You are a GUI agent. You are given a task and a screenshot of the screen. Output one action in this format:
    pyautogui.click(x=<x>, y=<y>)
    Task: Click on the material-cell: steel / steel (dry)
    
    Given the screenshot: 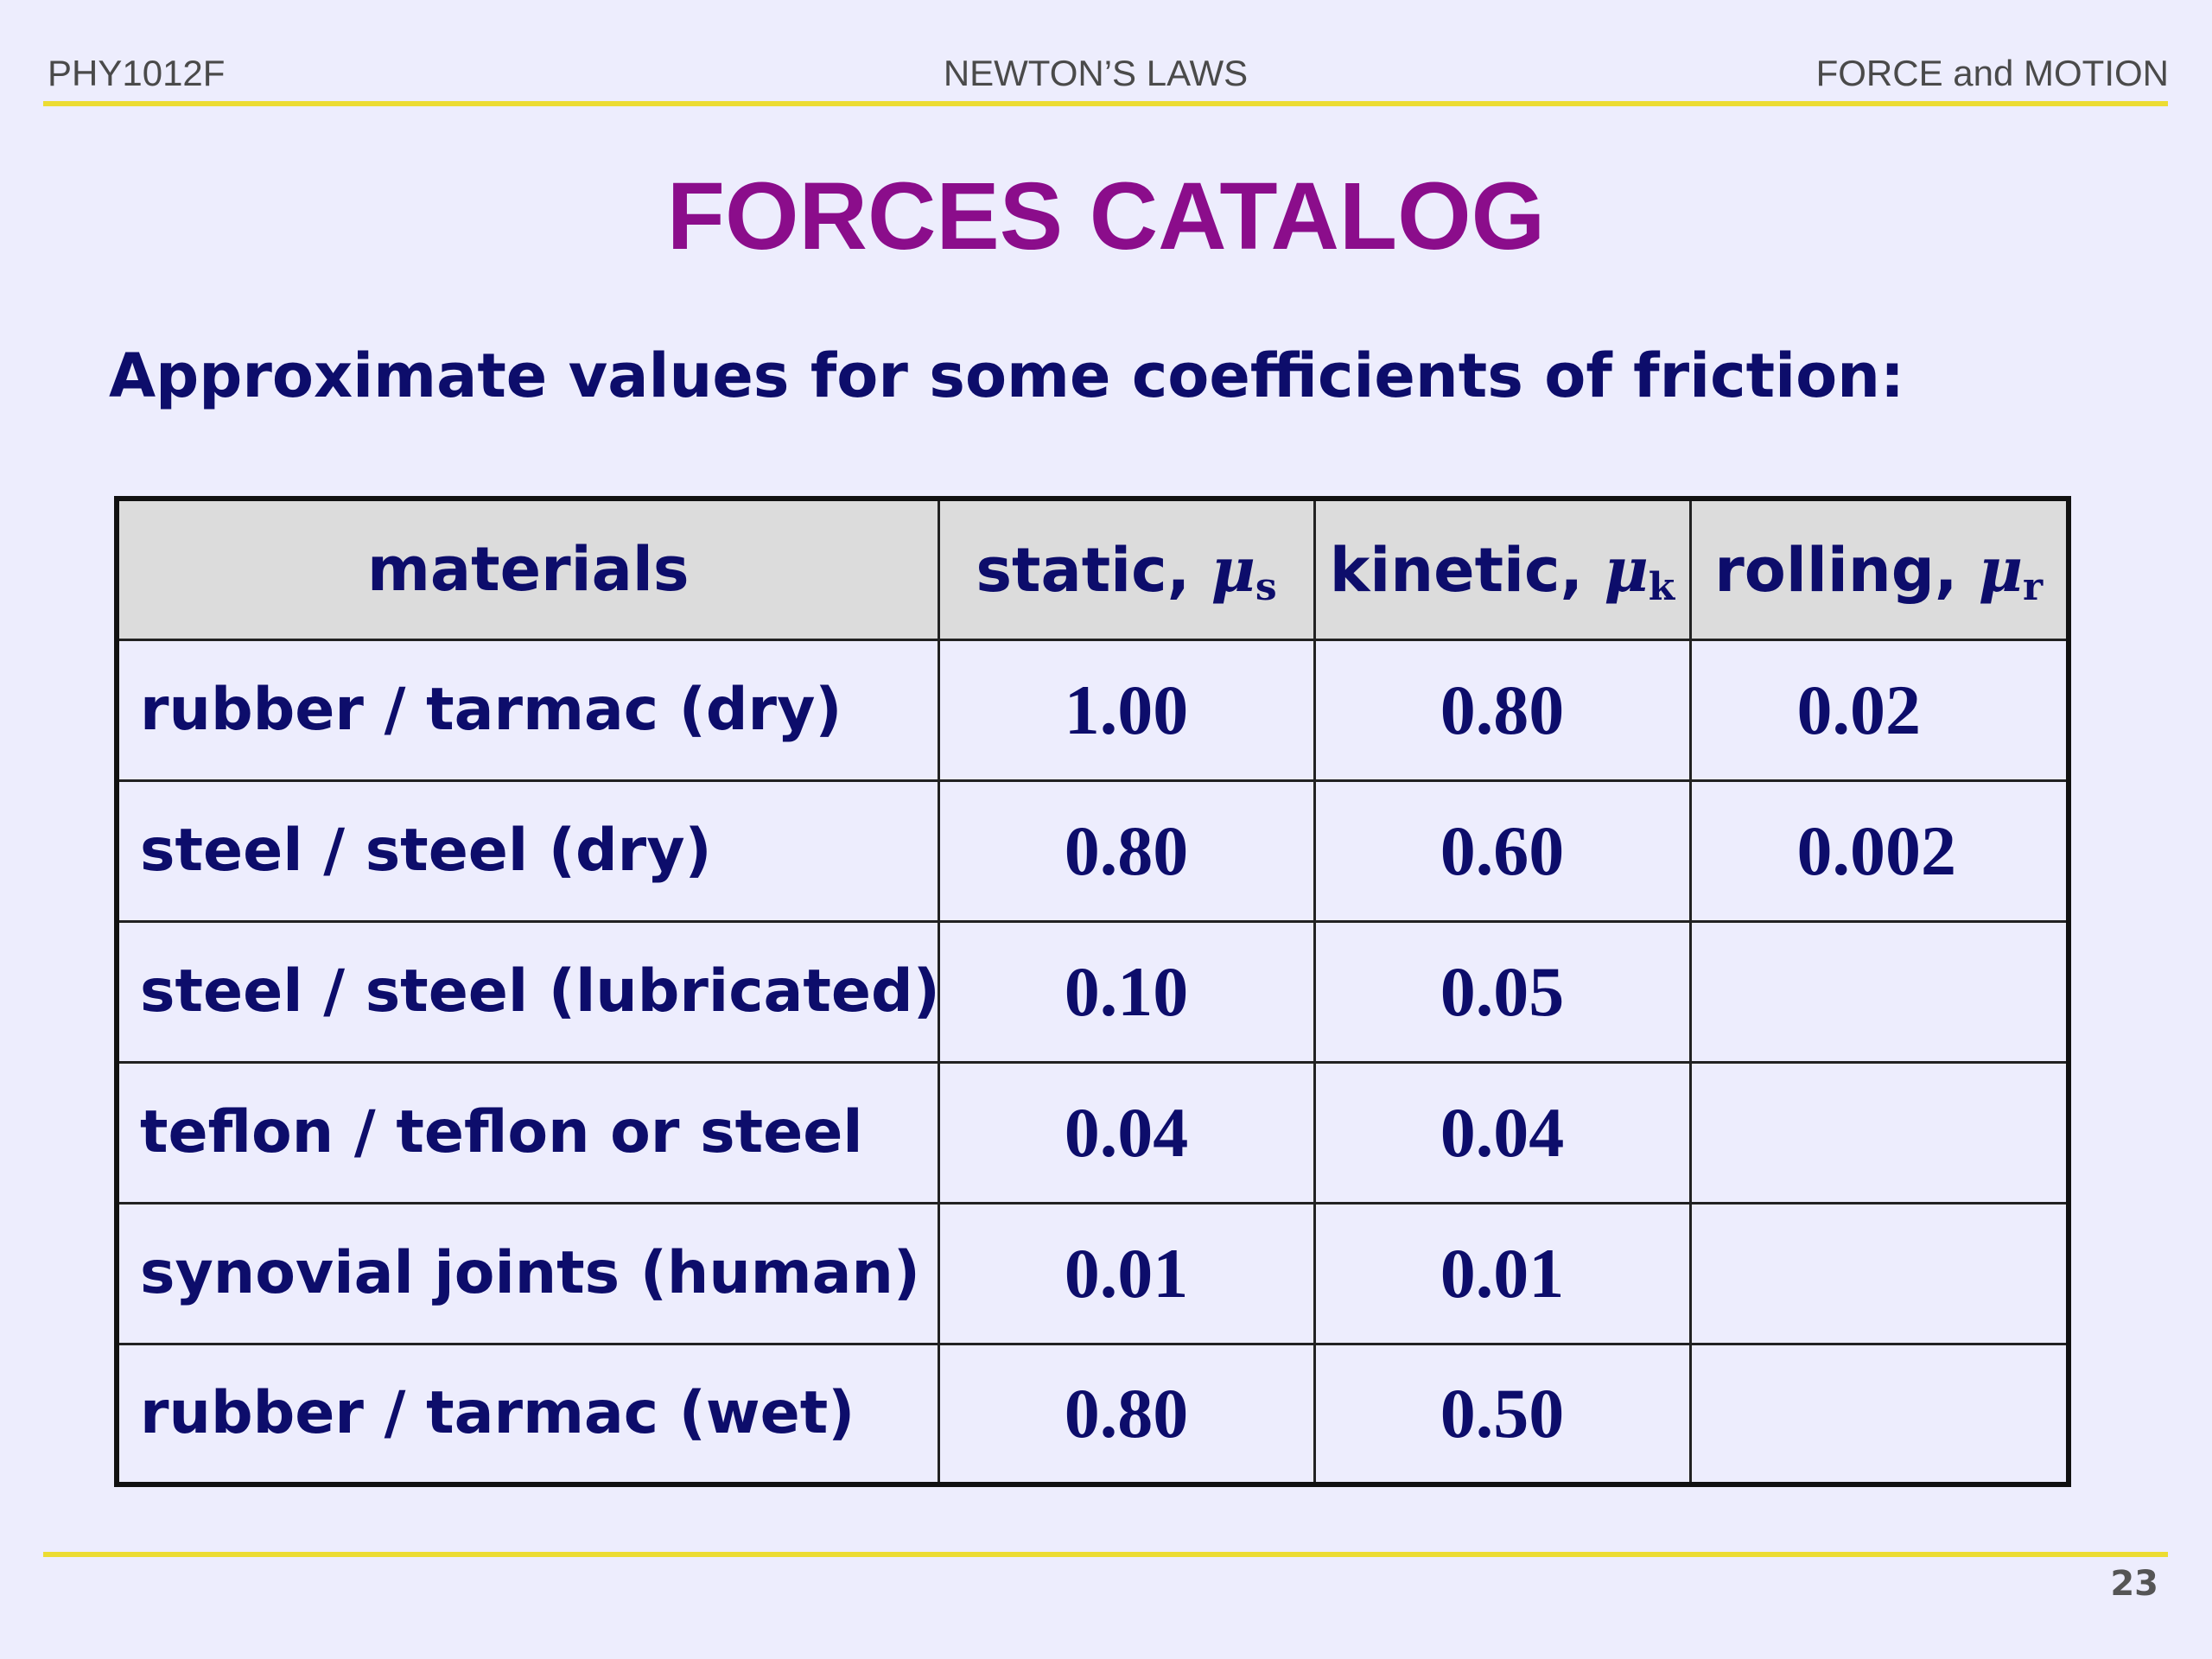 What is the action you would take?
    pyautogui.click(x=527, y=851)
    